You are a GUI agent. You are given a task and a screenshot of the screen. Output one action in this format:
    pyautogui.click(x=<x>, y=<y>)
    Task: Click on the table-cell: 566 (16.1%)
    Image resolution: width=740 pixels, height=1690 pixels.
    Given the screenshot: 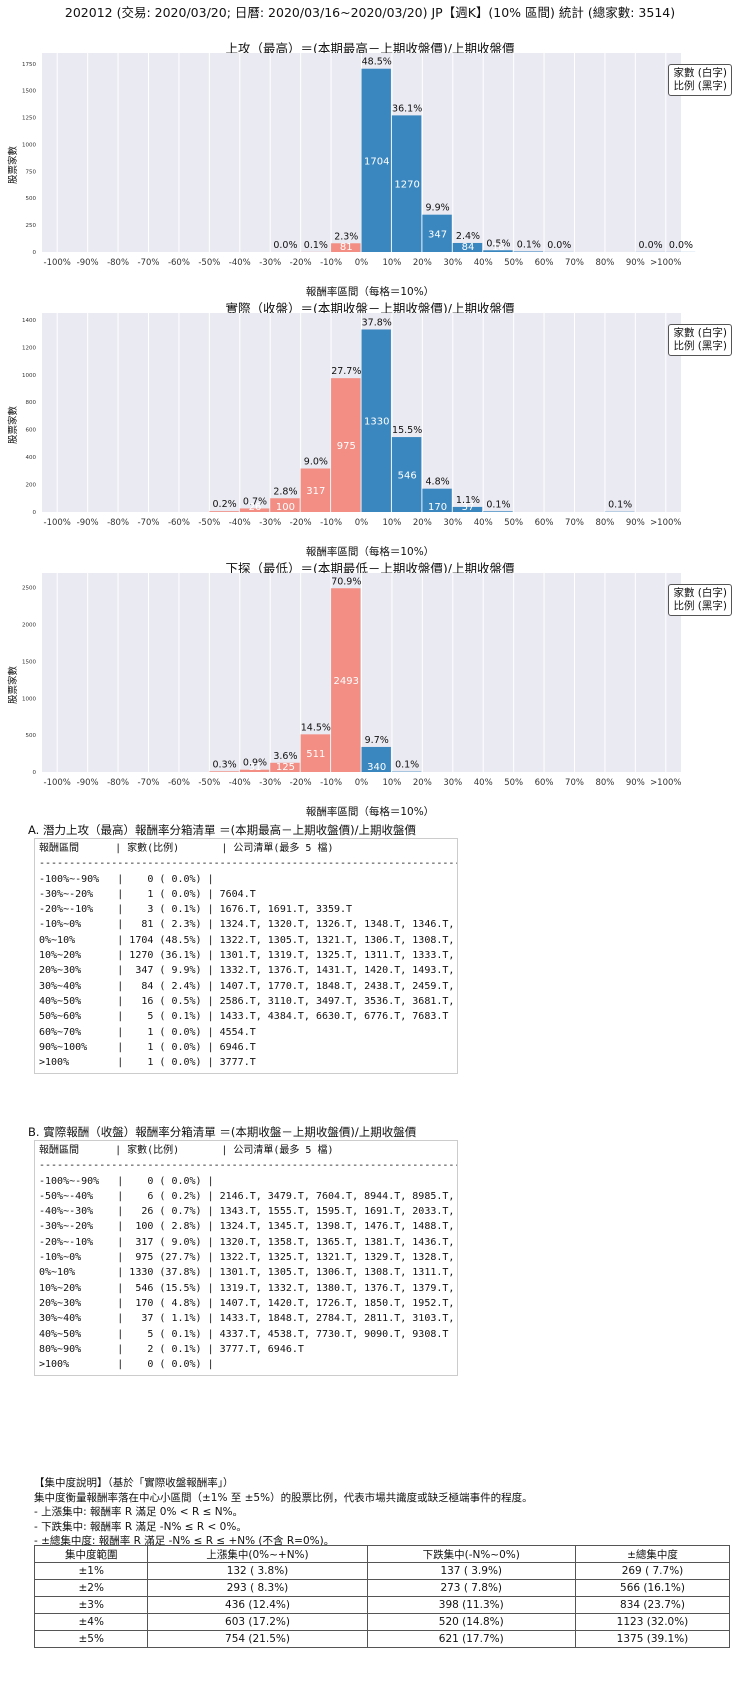 What is the action you would take?
    pyautogui.click(x=652, y=1588)
    